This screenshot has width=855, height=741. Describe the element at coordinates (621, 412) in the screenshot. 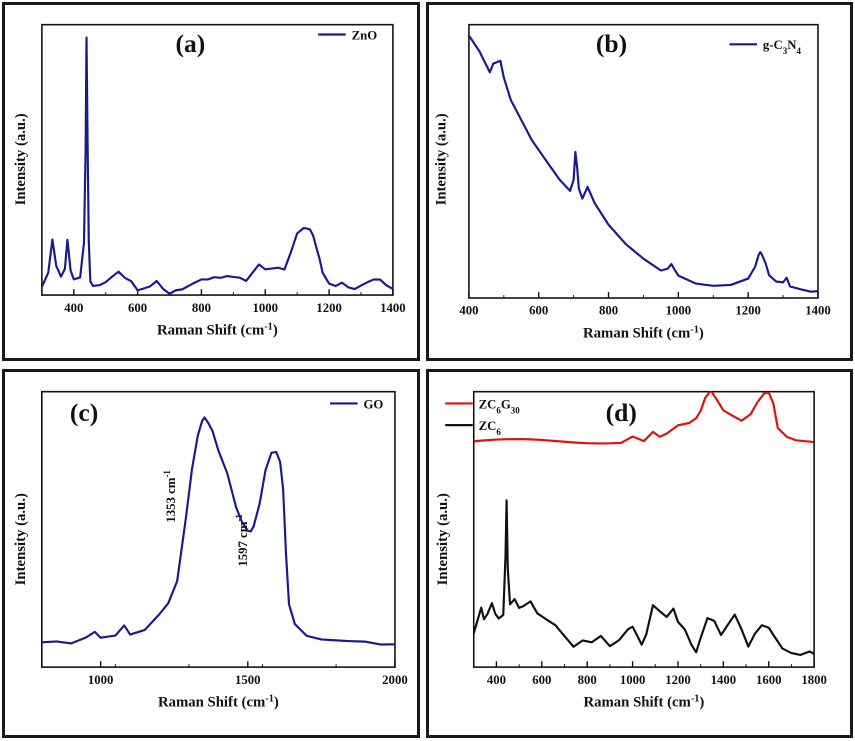

I see `panel-label: (d)` at that location.